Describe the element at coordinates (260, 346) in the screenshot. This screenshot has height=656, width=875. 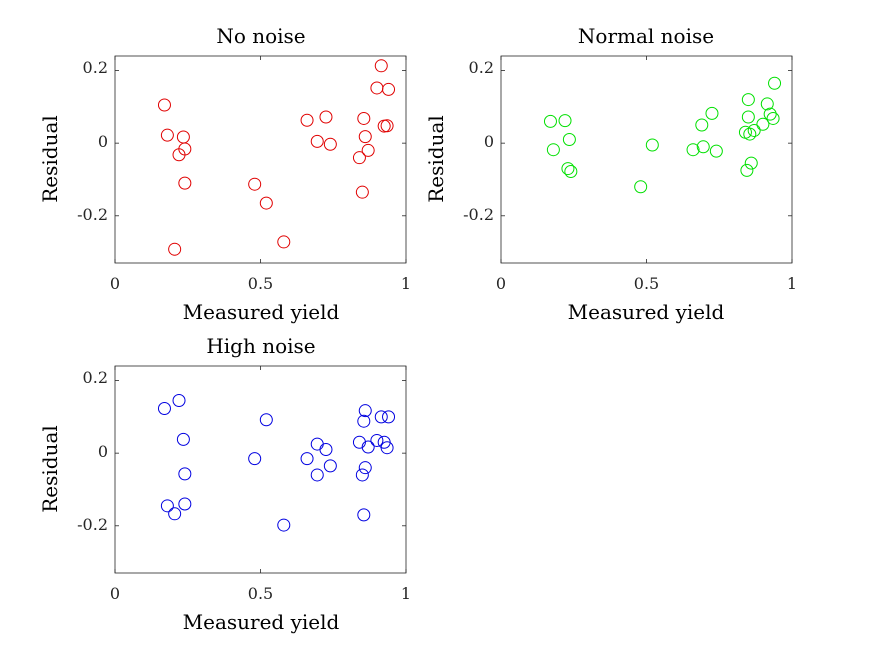
I see `subplot-title: High noise` at that location.